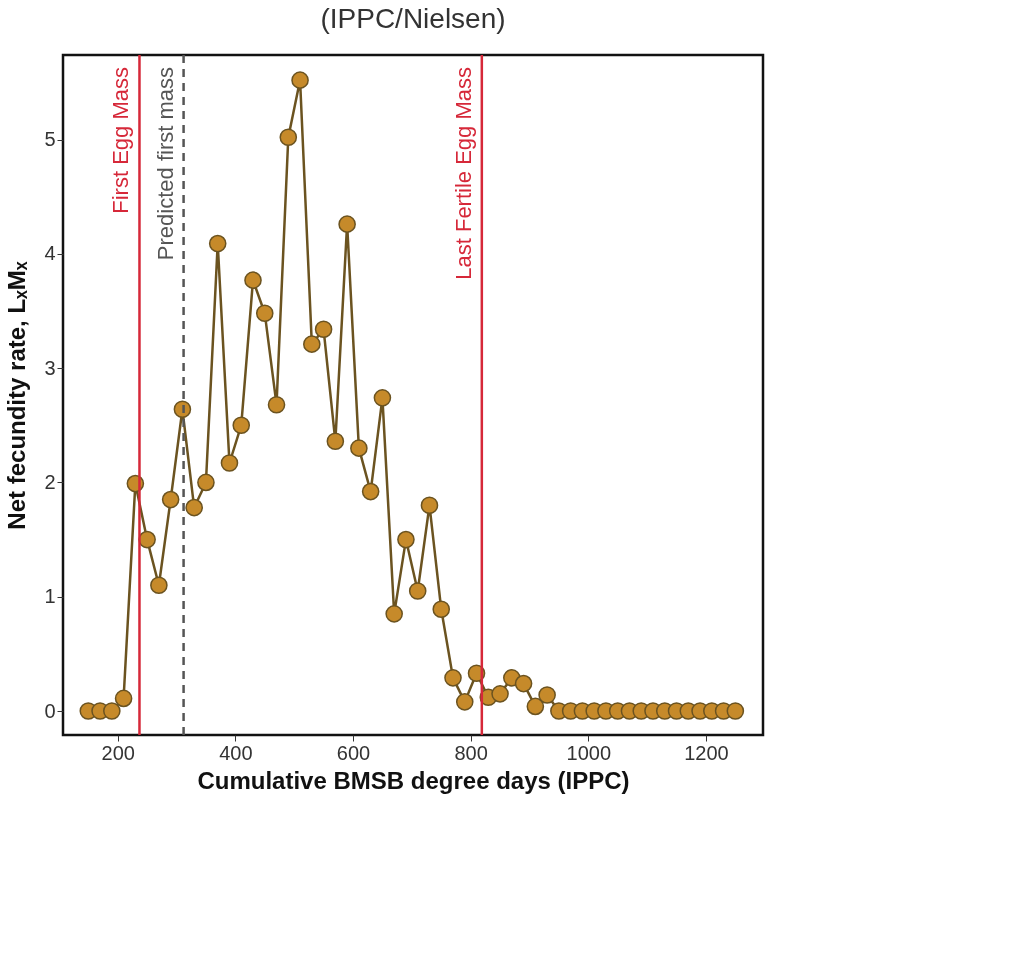  What do you see at coordinates (413, 780) in the screenshot?
I see `x-axis-title: Cumulative BMSB degree days (IPPC)` at bounding box center [413, 780].